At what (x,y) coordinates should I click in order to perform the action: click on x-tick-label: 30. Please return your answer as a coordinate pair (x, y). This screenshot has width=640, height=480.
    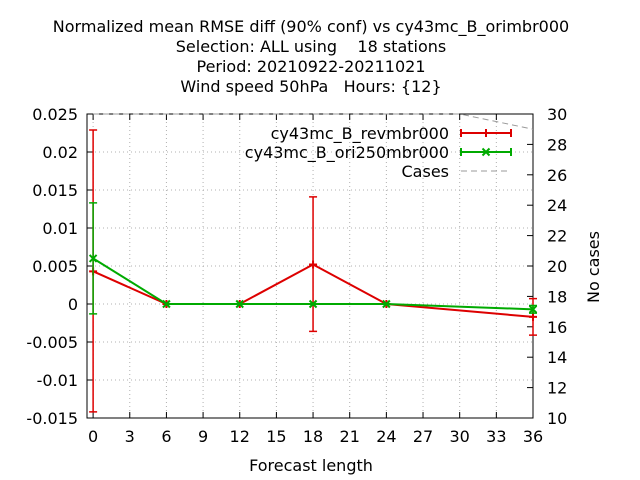
    Looking at the image, I should click on (460, 436).